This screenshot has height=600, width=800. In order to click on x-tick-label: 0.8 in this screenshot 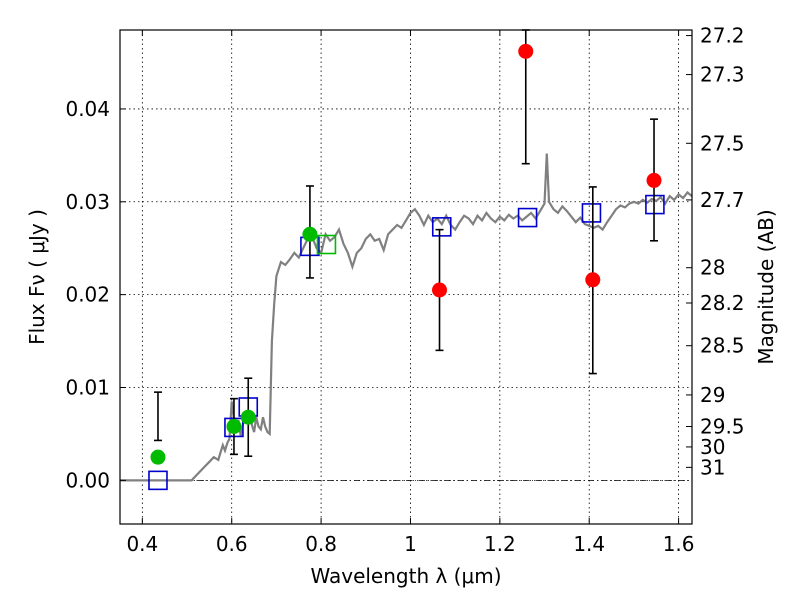, I will do `click(321, 544)`.